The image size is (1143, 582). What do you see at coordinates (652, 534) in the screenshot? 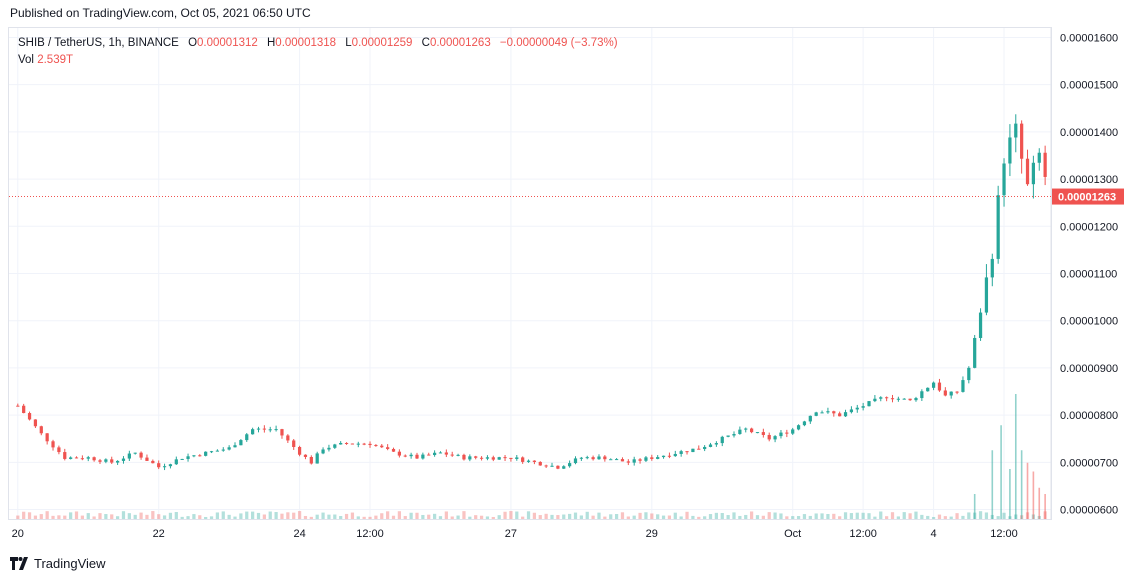
I see `x-tick-label: 29` at bounding box center [652, 534].